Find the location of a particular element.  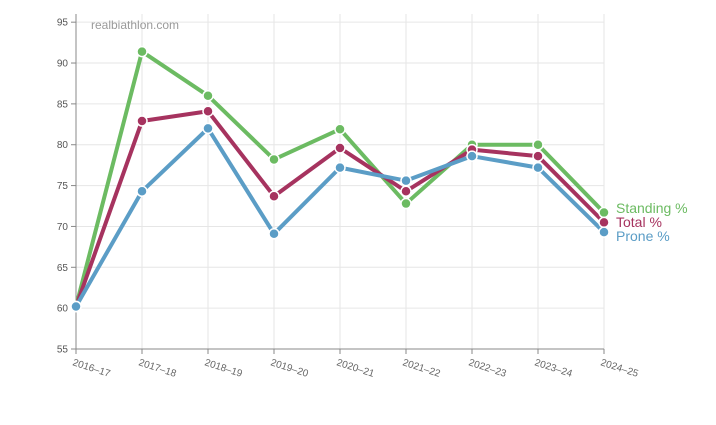

x-tick-label: 2016–17 is located at coordinates (91, 368).